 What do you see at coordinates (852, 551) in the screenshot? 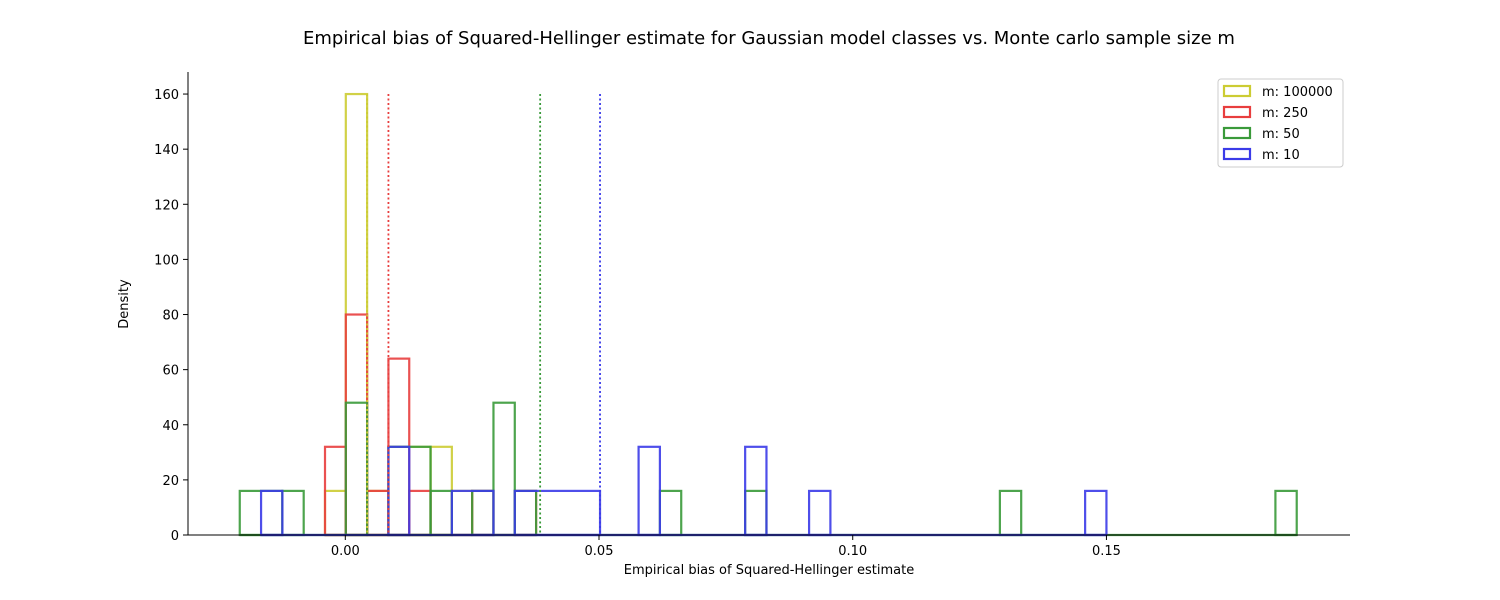
I see `x-tick-label: 0.10` at bounding box center [852, 551].